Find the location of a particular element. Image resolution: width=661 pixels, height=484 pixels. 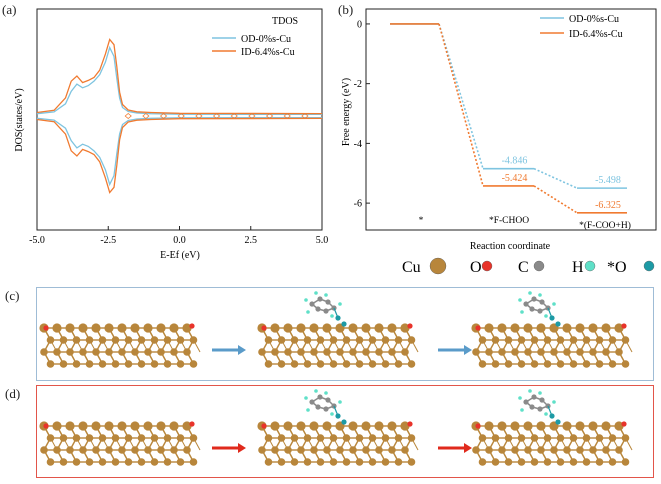

fe-data-label: -5.424 is located at coordinates (515, 178).